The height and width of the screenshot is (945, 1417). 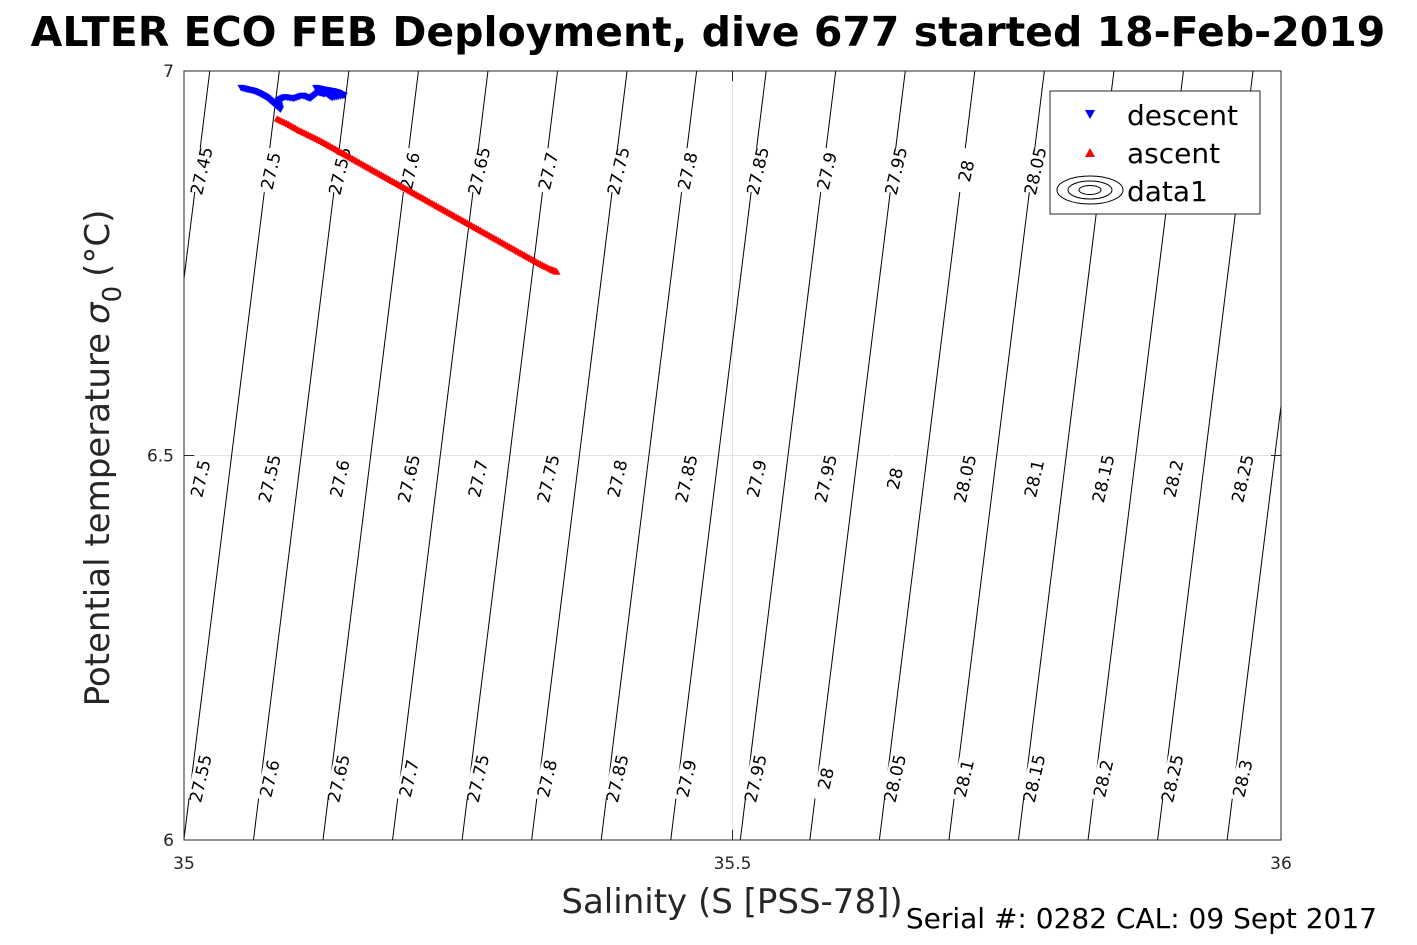 What do you see at coordinates (1182, 115) in the screenshot?
I see `legend-descent-label: descent` at bounding box center [1182, 115].